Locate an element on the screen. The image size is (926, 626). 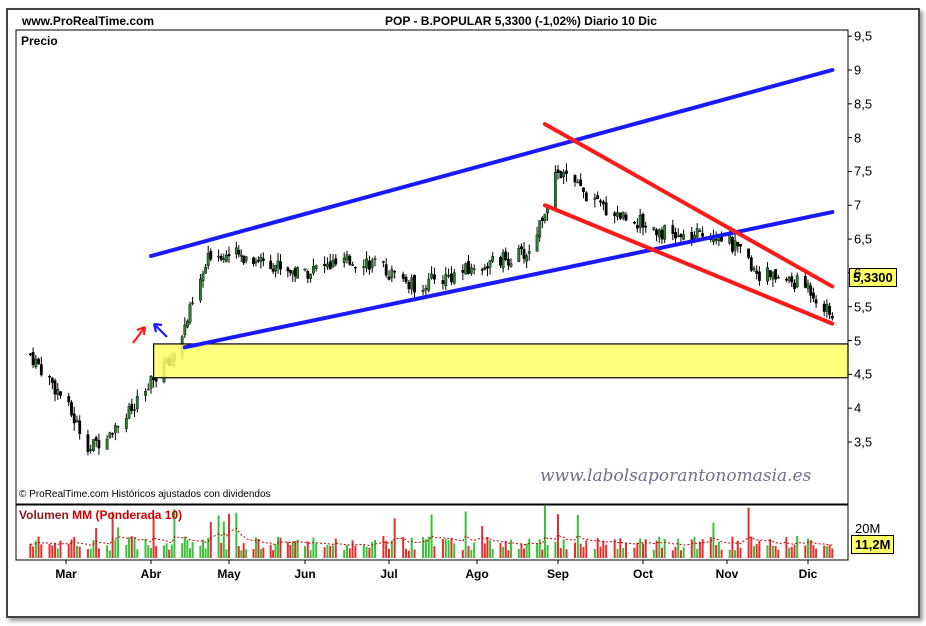
y-tick-label: 9 is located at coordinates (858, 70).